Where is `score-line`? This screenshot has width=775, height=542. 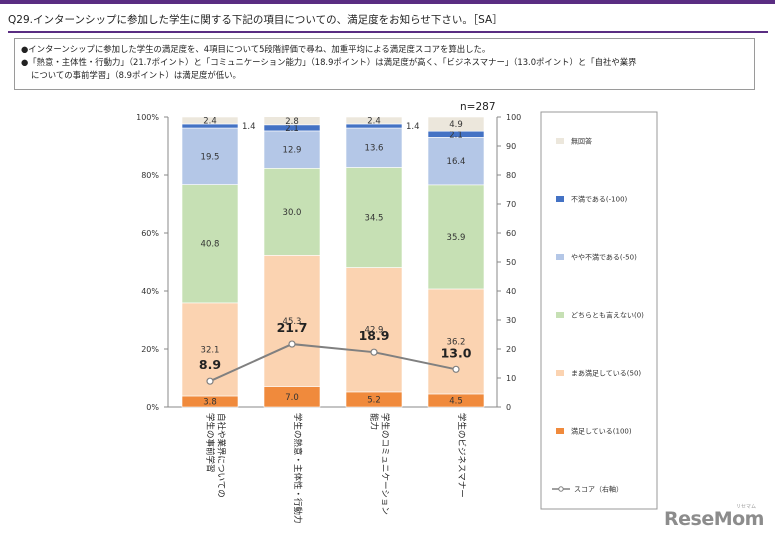 score-line is located at coordinates (333, 363).